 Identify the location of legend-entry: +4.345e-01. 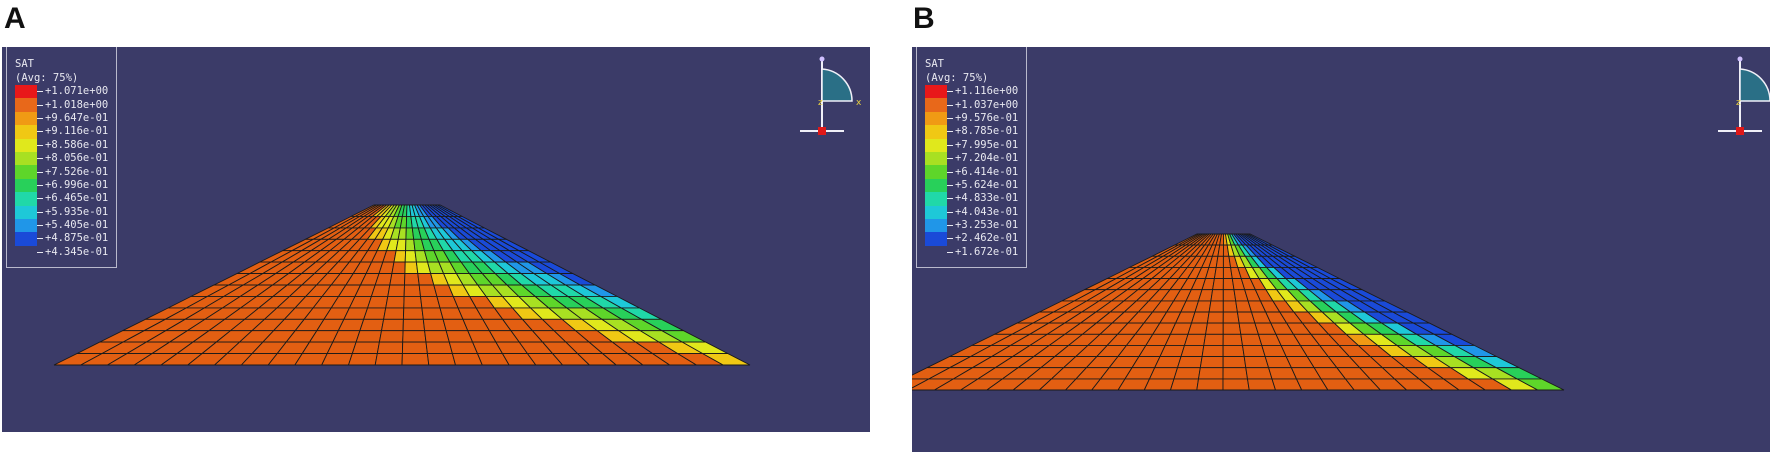
(61, 252).